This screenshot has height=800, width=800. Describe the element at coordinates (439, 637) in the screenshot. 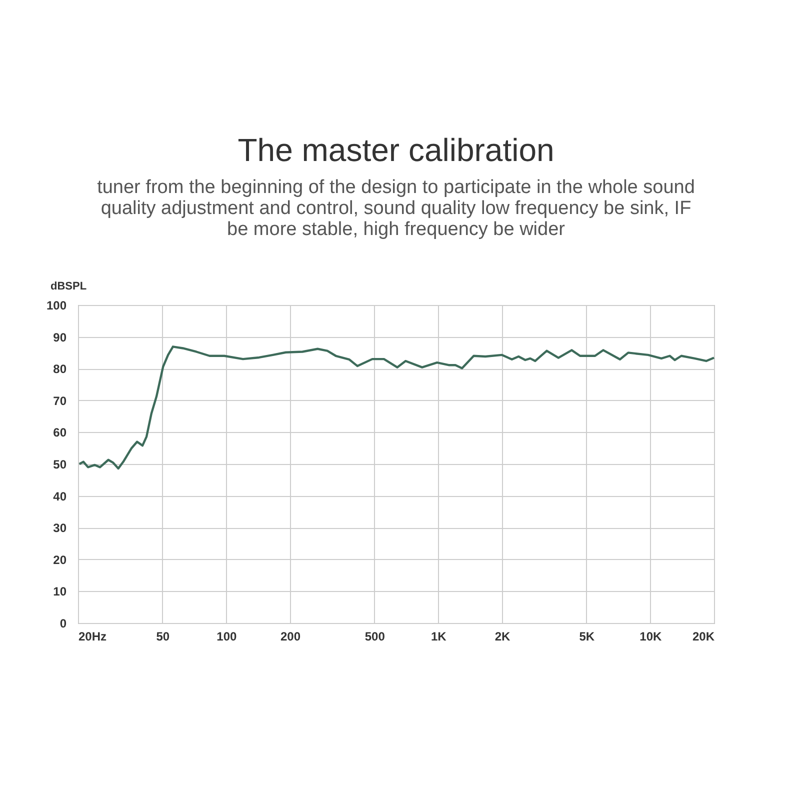

I see `x-tick-label: 1K` at that location.